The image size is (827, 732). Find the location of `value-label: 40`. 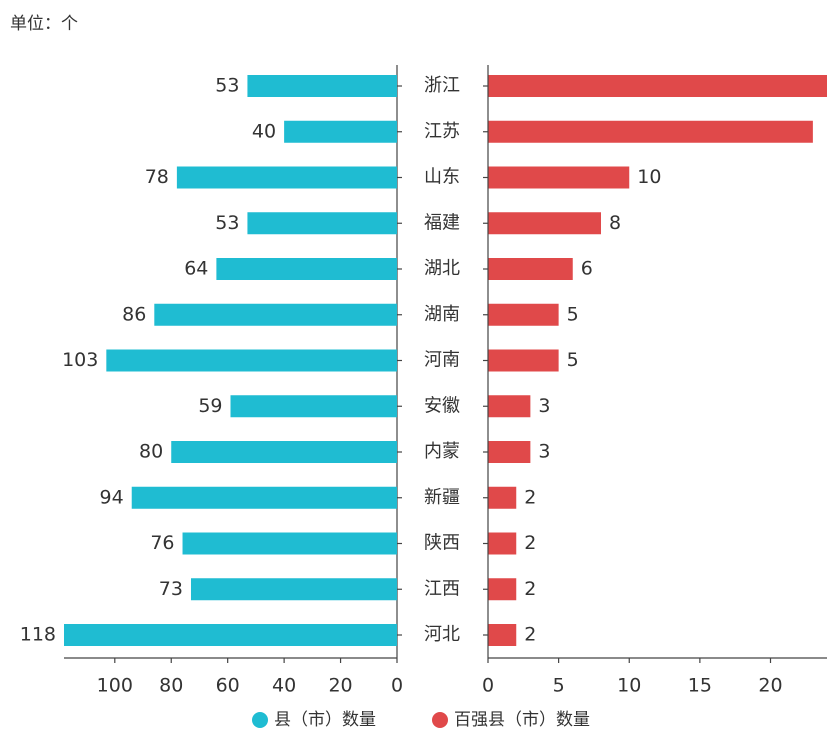

value-label: 40 is located at coordinates (264, 131).